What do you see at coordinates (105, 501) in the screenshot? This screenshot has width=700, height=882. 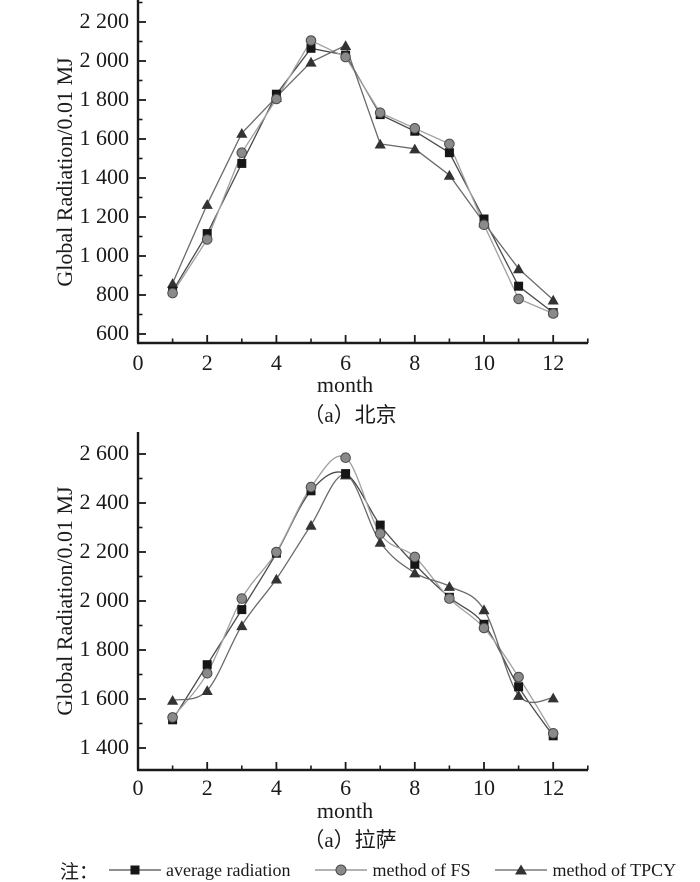 I see `y-tick-label: 2 400` at bounding box center [105, 501].